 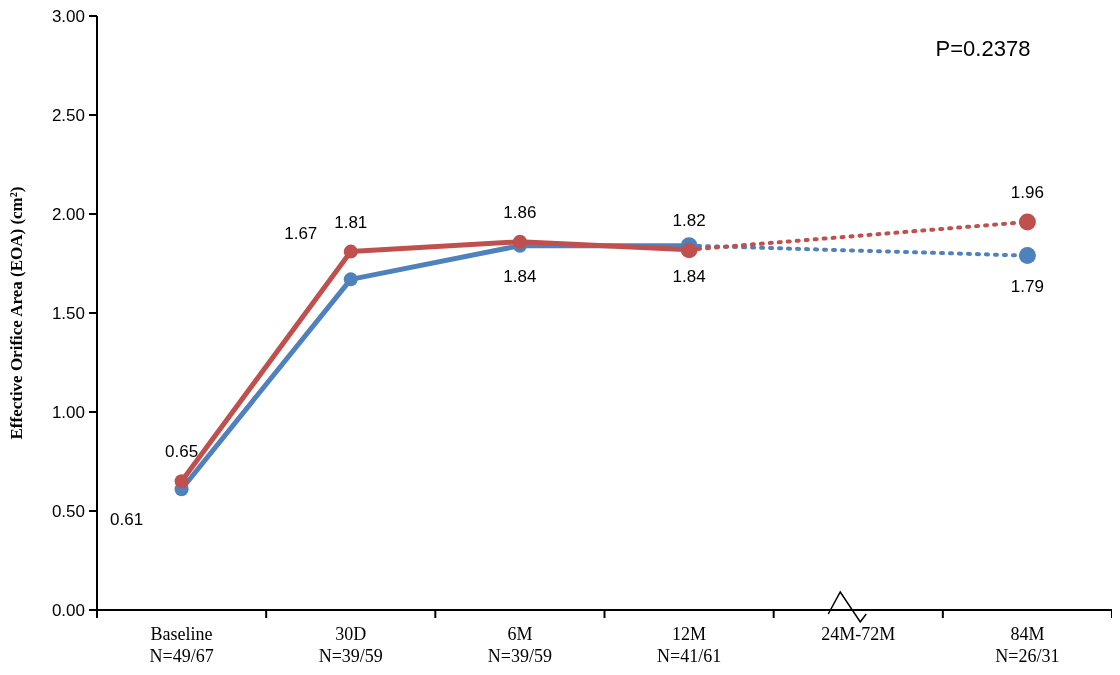 I want to click on data-label: 1.67, so click(x=301, y=234).